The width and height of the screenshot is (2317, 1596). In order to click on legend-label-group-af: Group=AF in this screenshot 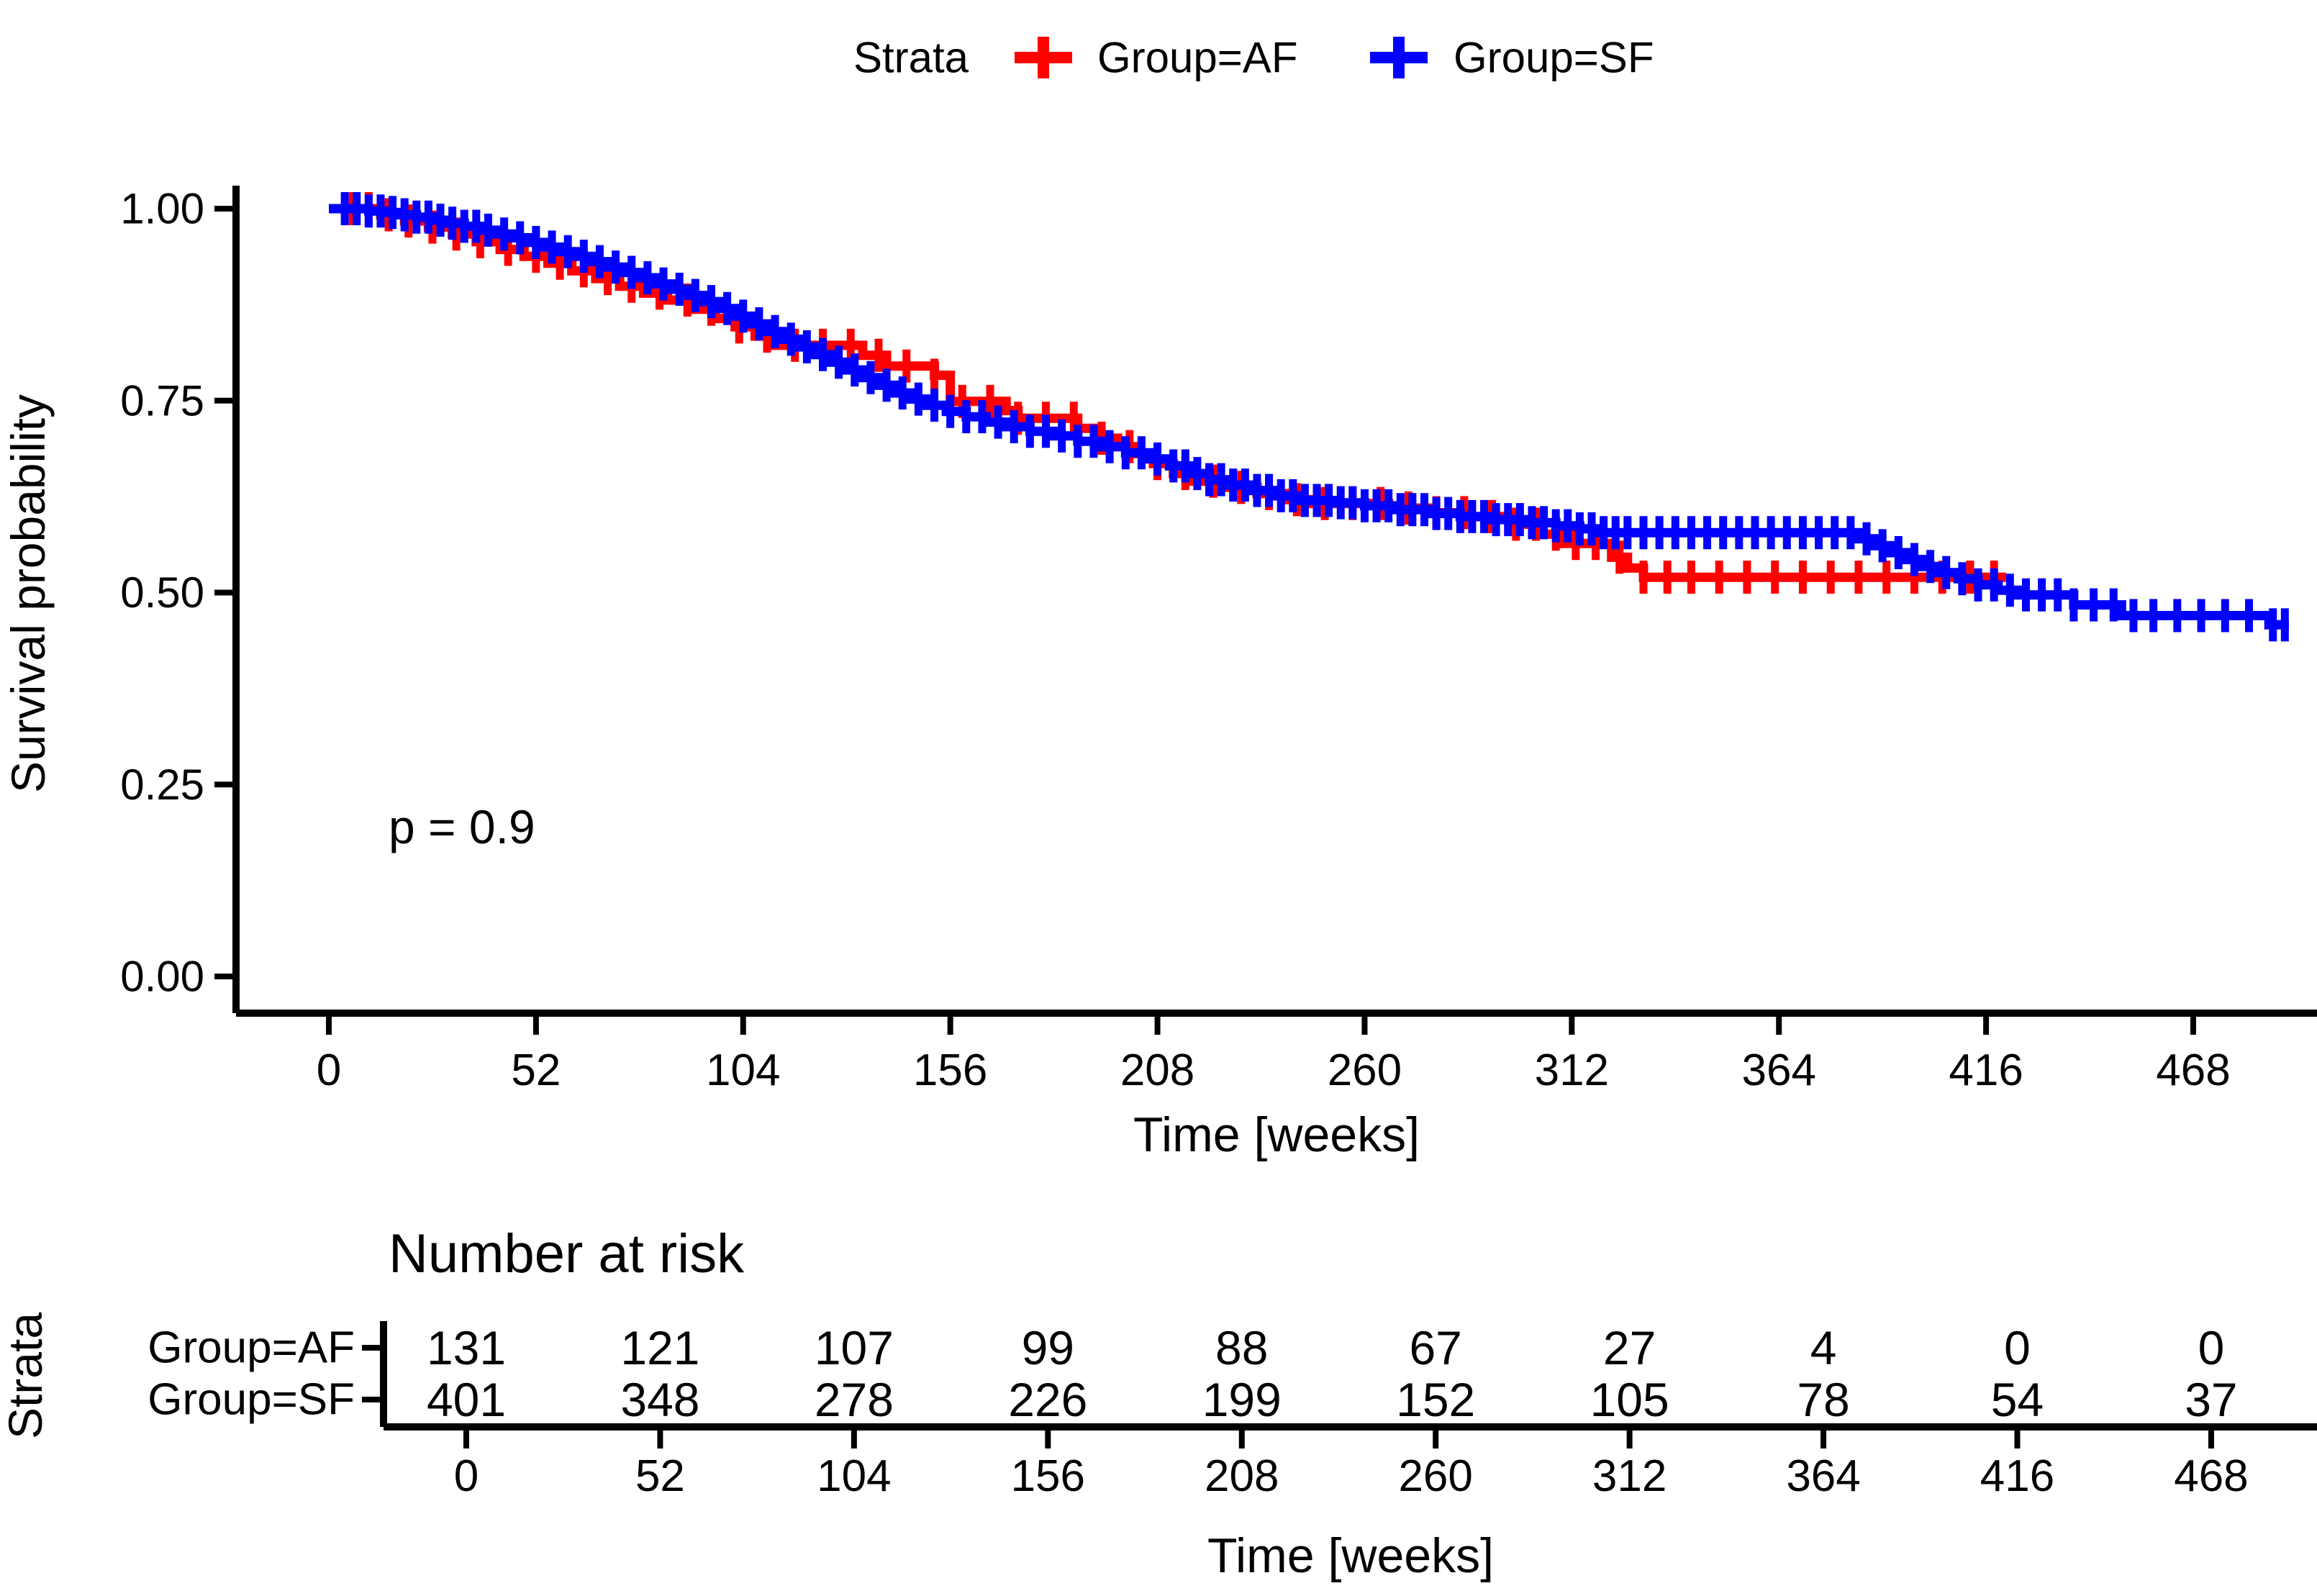, I will do `click(1197, 58)`.